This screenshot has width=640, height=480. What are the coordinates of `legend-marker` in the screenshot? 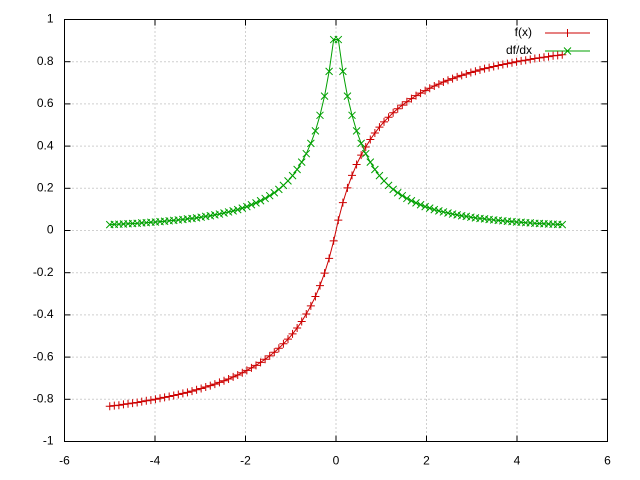 It's located at (567, 33).